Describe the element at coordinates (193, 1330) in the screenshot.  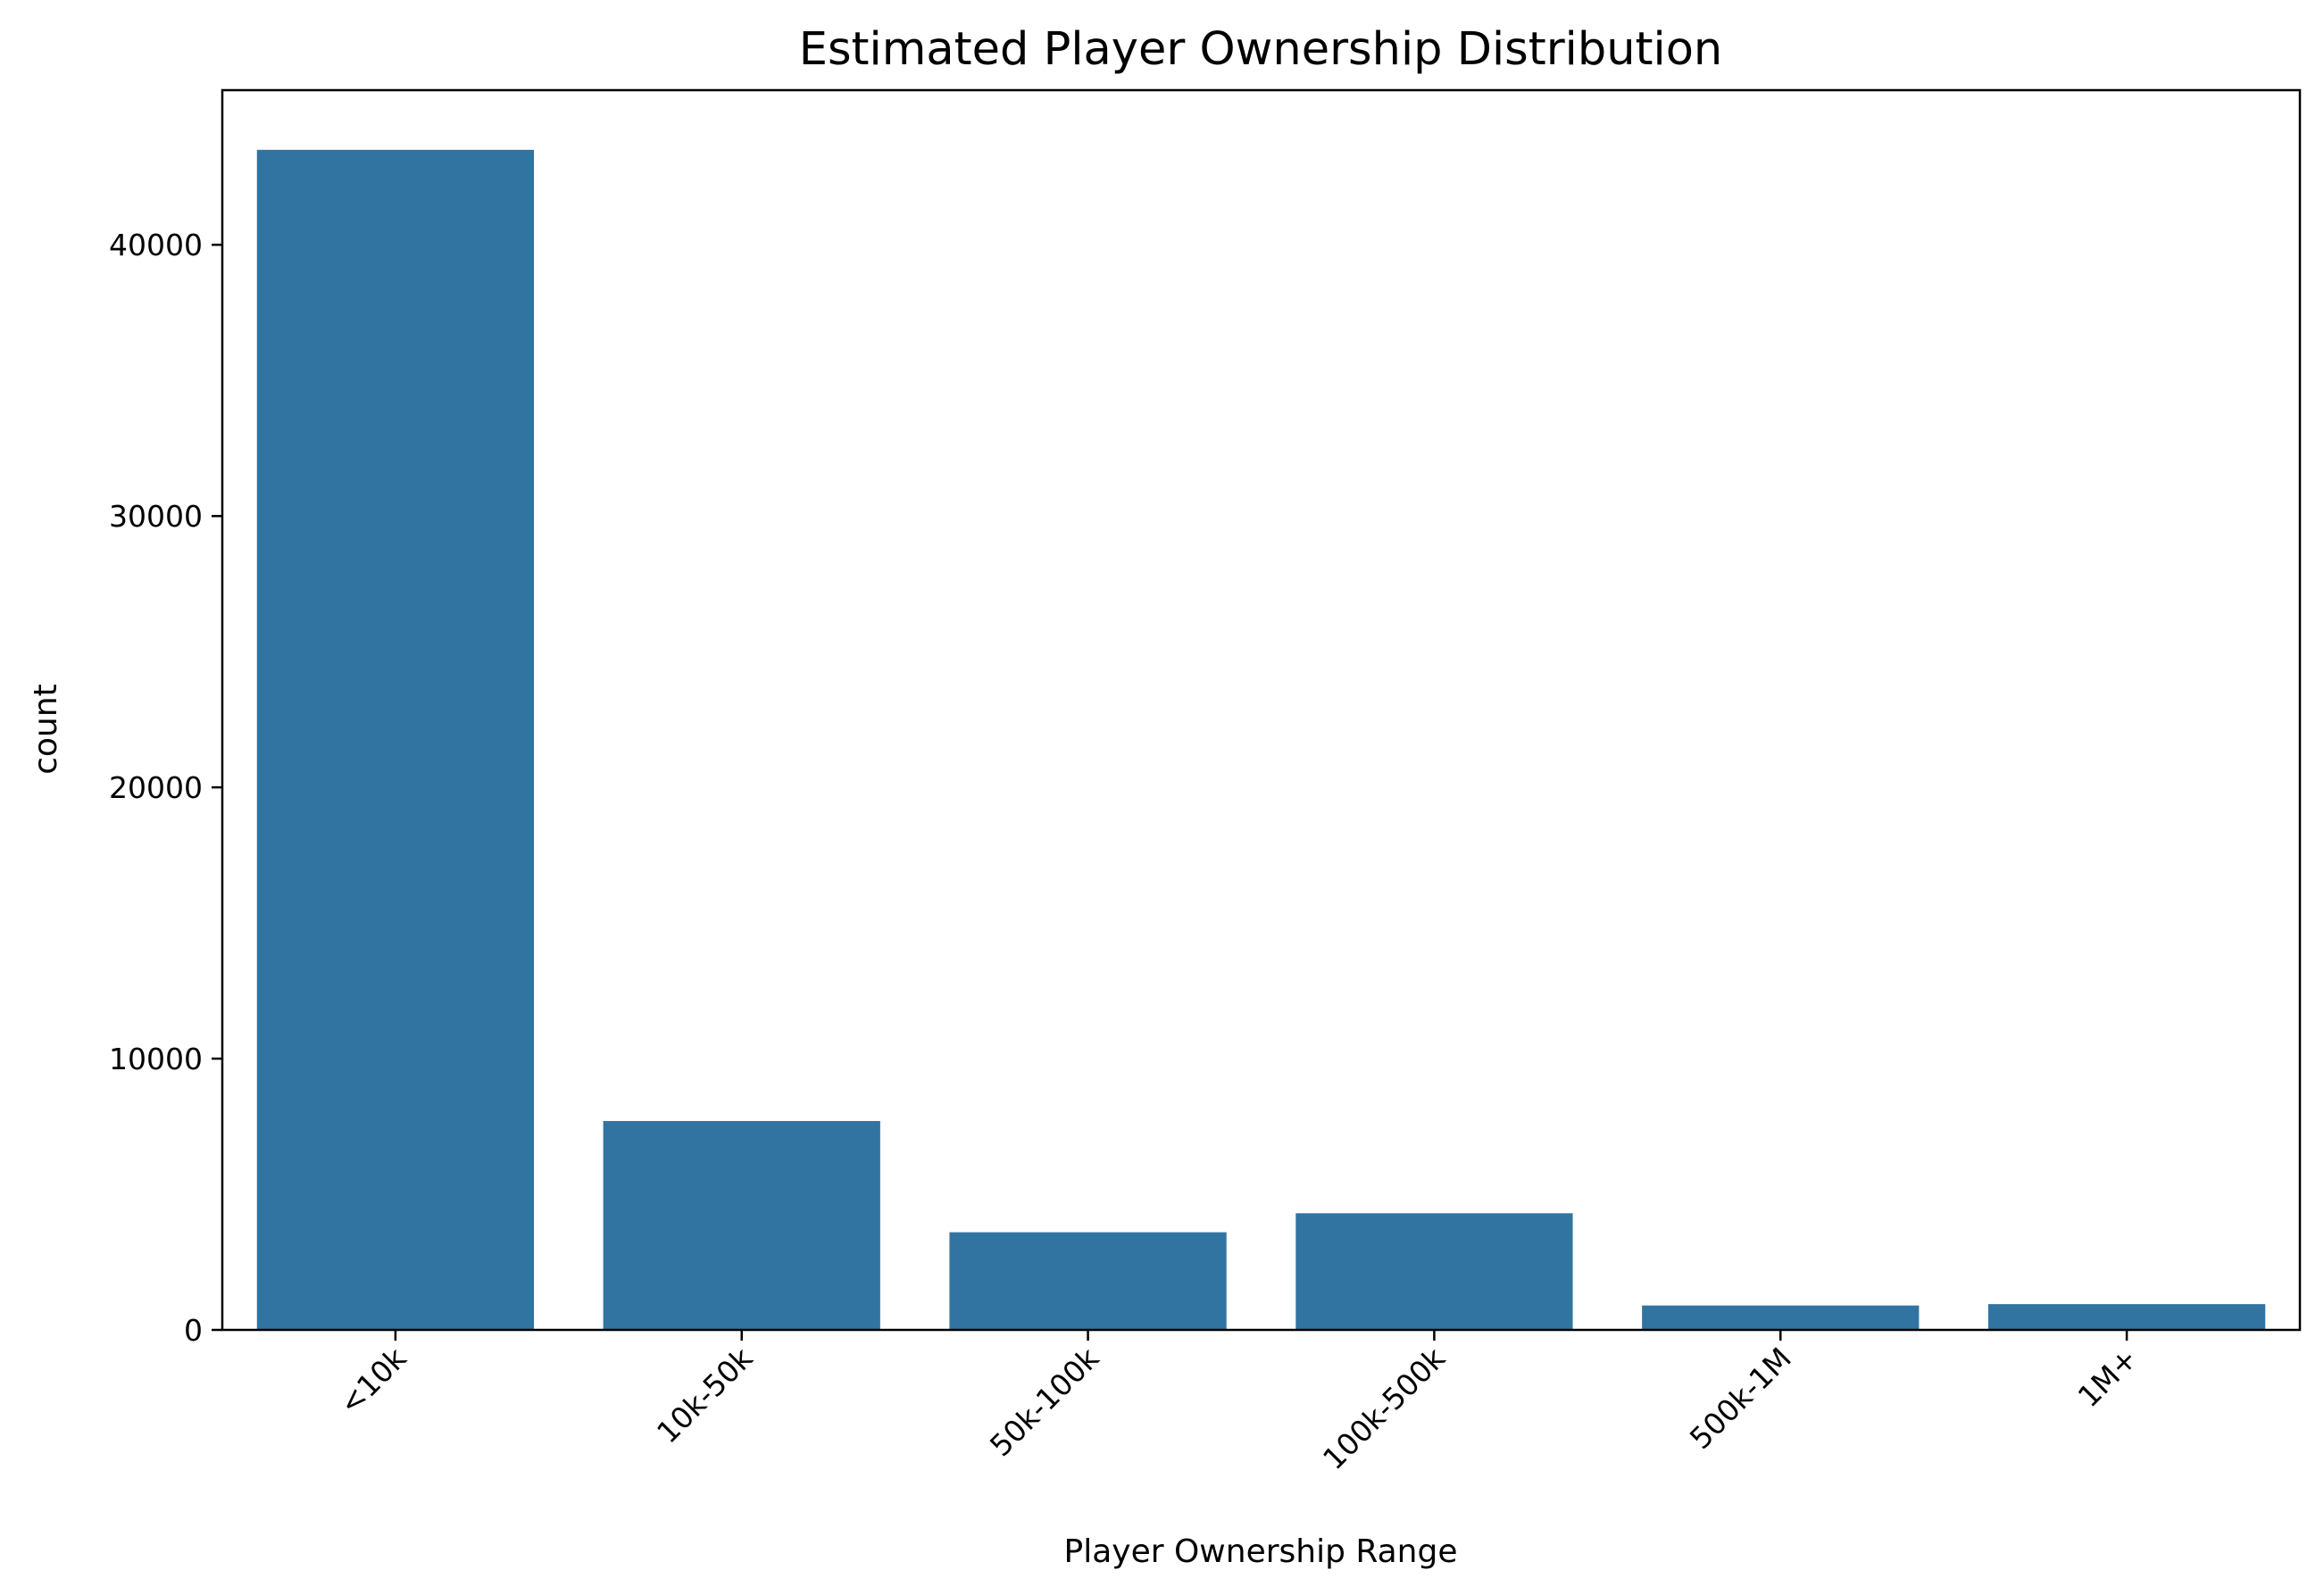
I see `y-tick-label: 0` at that location.